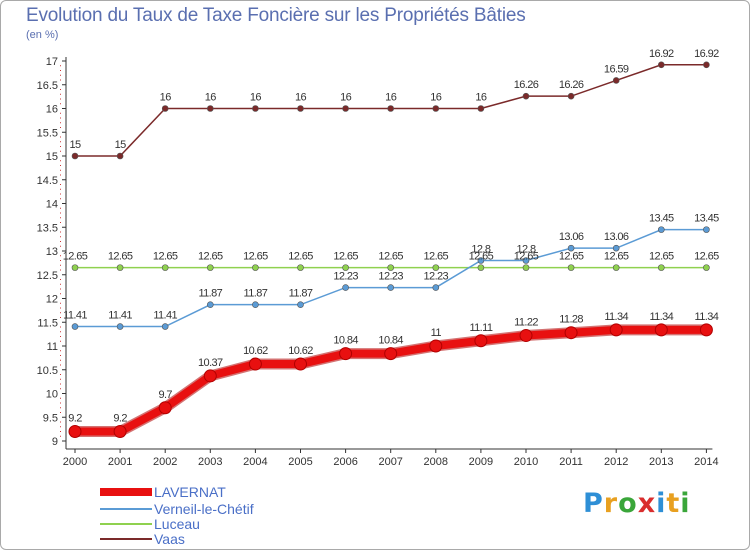 This screenshot has height=550, width=750. Describe the element at coordinates (706, 219) in the screenshot. I see `data-label-verneil-le-chetif: 13.45` at that location.